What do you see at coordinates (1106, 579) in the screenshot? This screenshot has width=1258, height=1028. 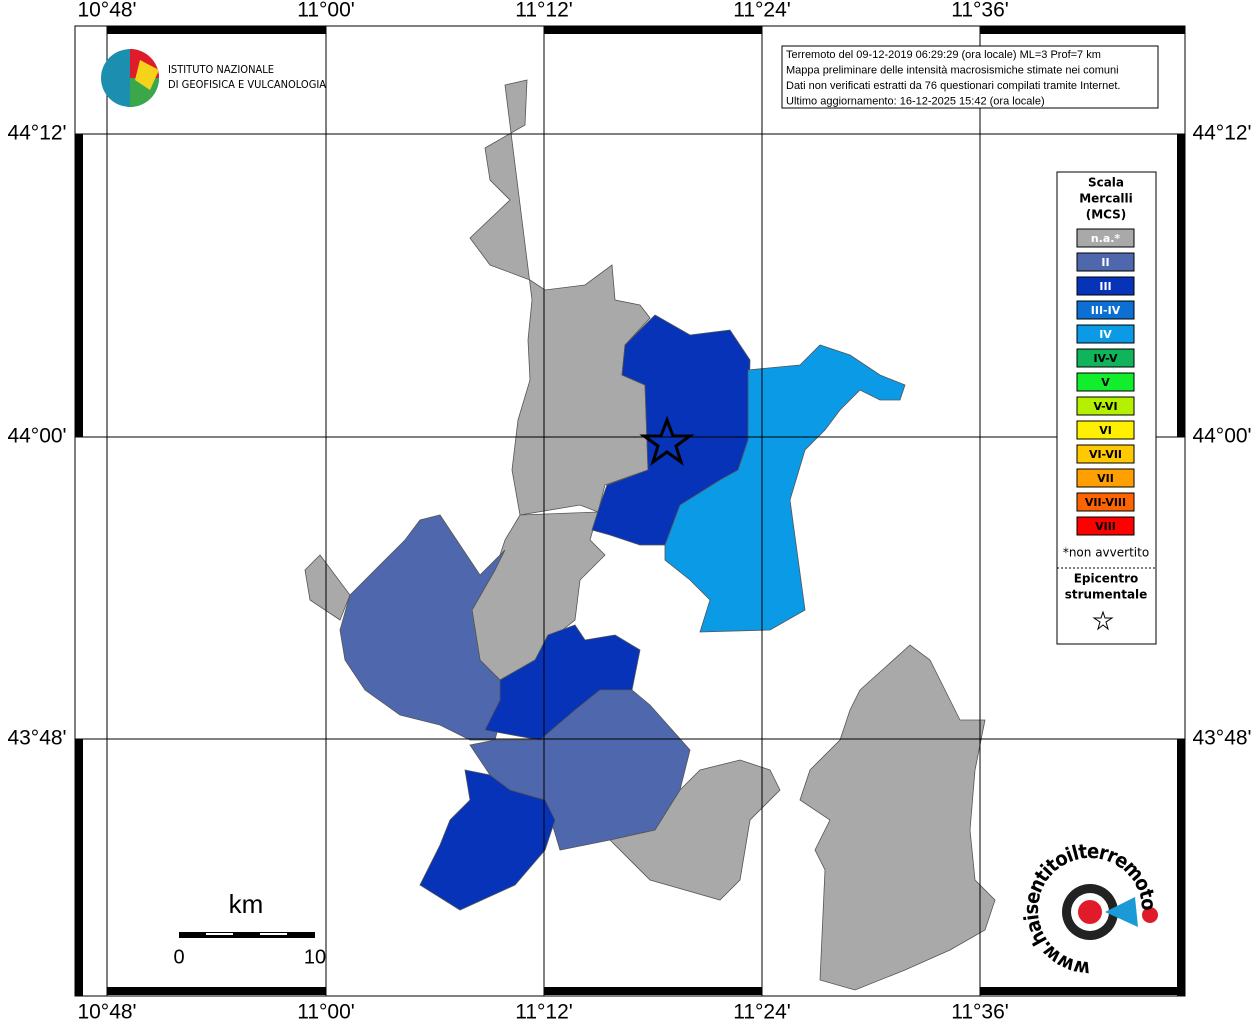 I see `legend-epicenter: Epicentro` at bounding box center [1106, 579].